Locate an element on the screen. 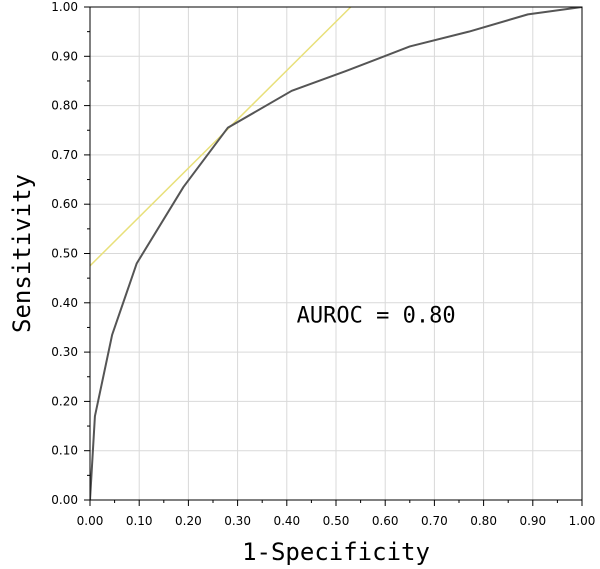 This screenshot has height=569, width=600. y-tick-label: 0.30 is located at coordinates (64, 352).